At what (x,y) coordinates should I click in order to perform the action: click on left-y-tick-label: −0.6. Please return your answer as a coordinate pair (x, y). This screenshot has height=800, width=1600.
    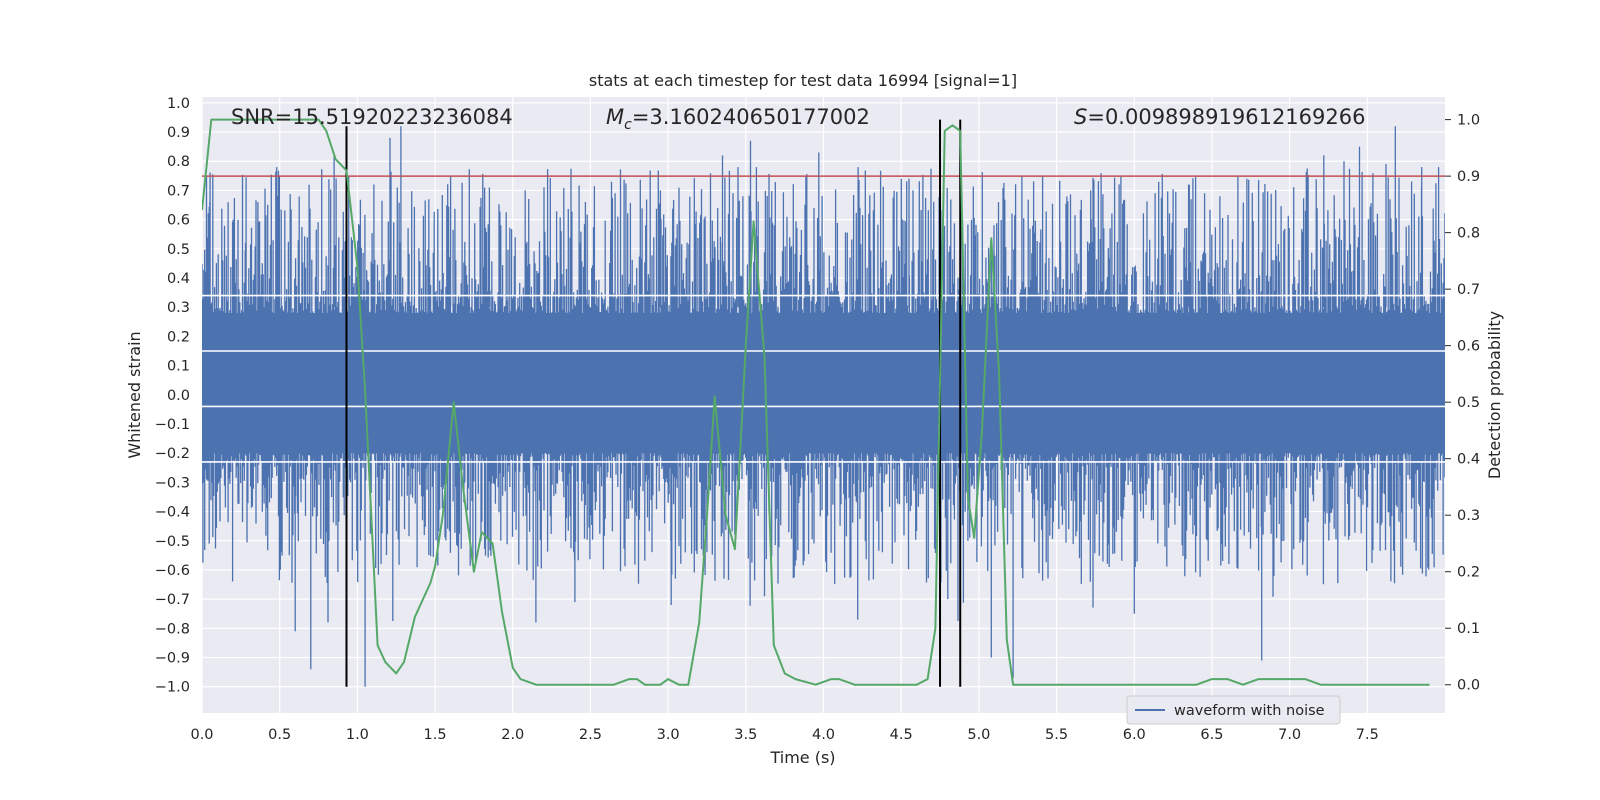
    Looking at the image, I should click on (172, 571).